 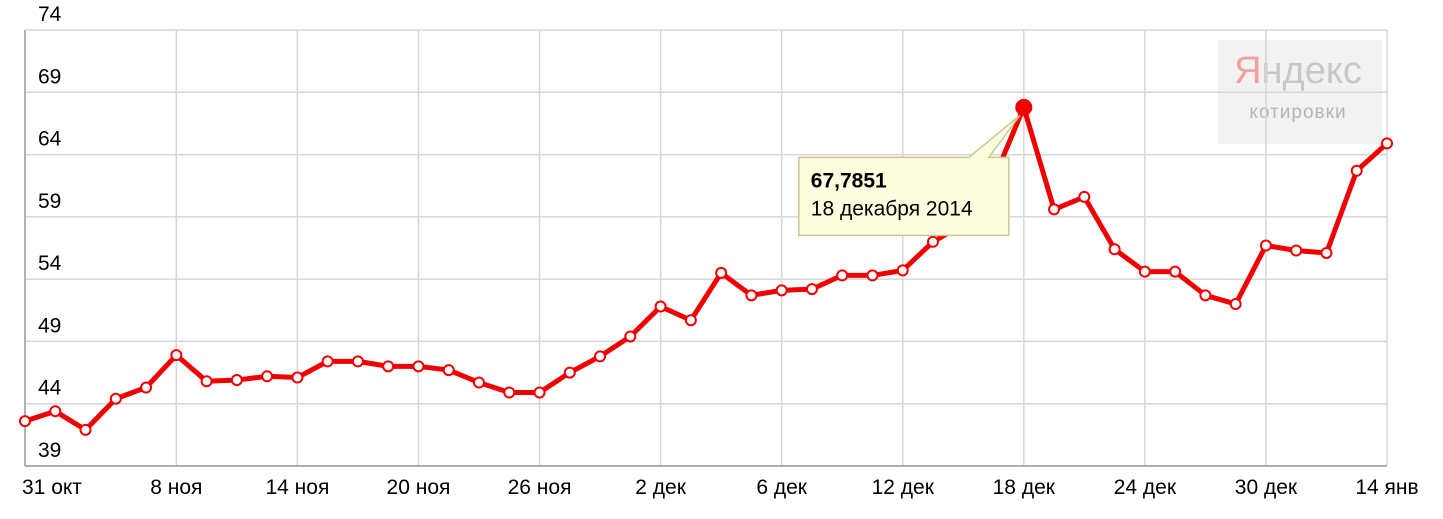 What do you see at coordinates (892, 208) in the screenshot?
I see `tooltip-date: 18 декабря 2014` at bounding box center [892, 208].